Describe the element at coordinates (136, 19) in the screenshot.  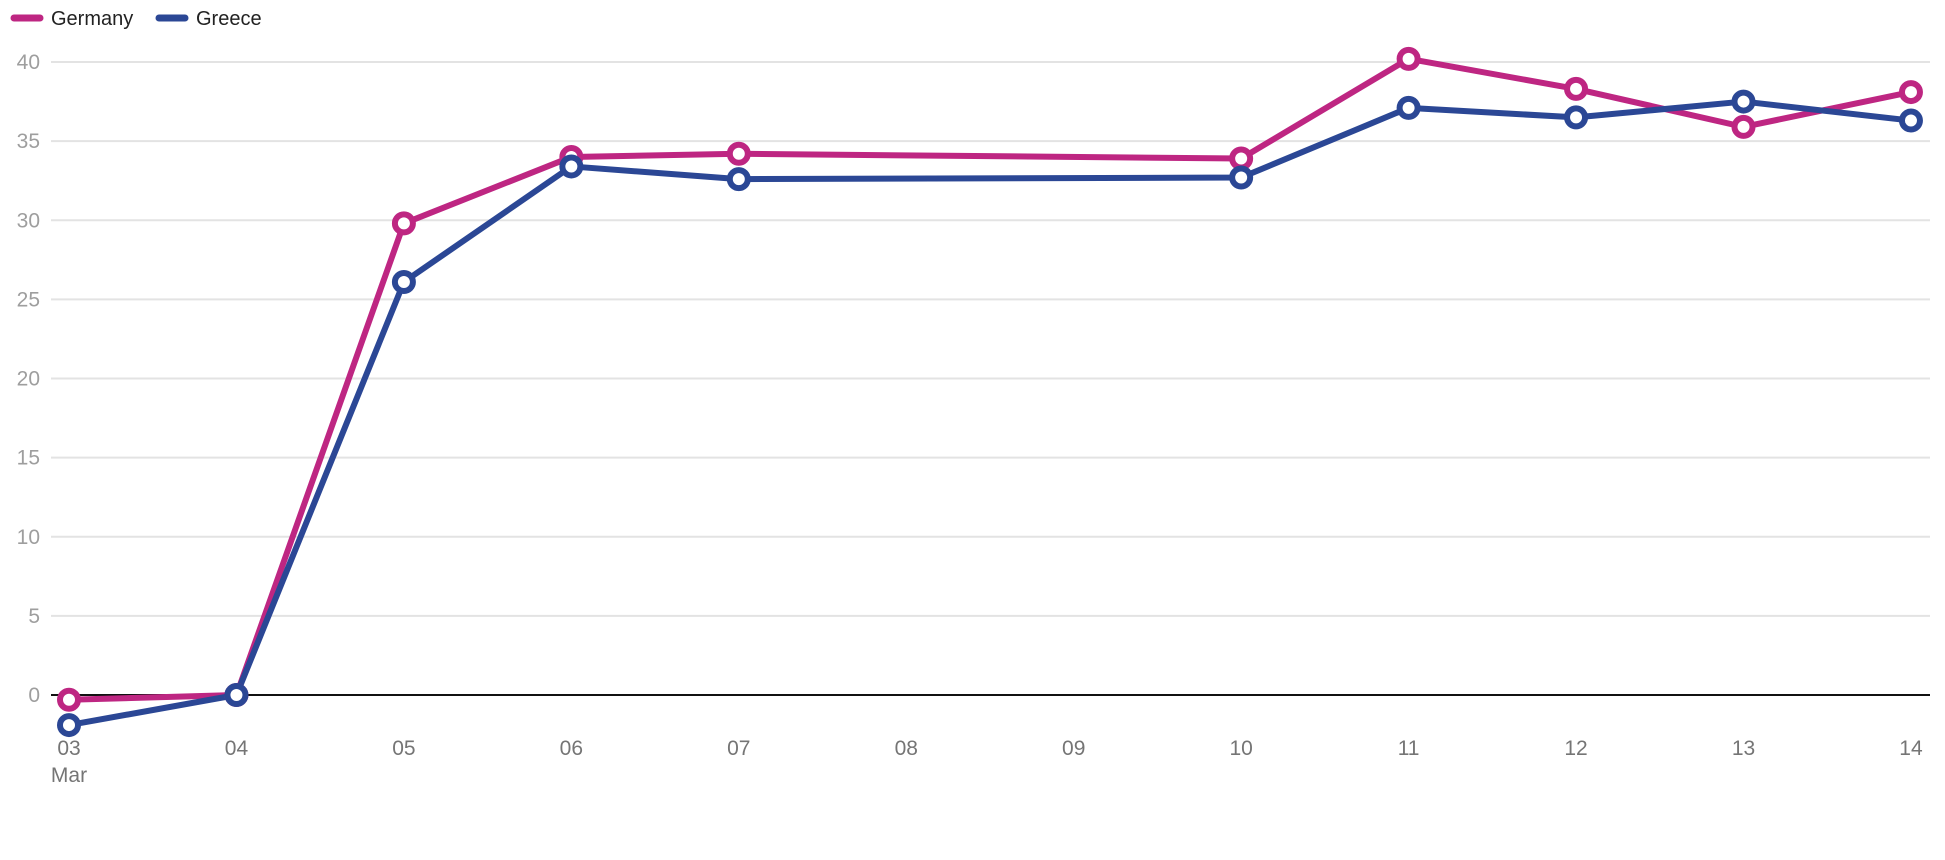
I see `legend: Germany Greece` at that location.